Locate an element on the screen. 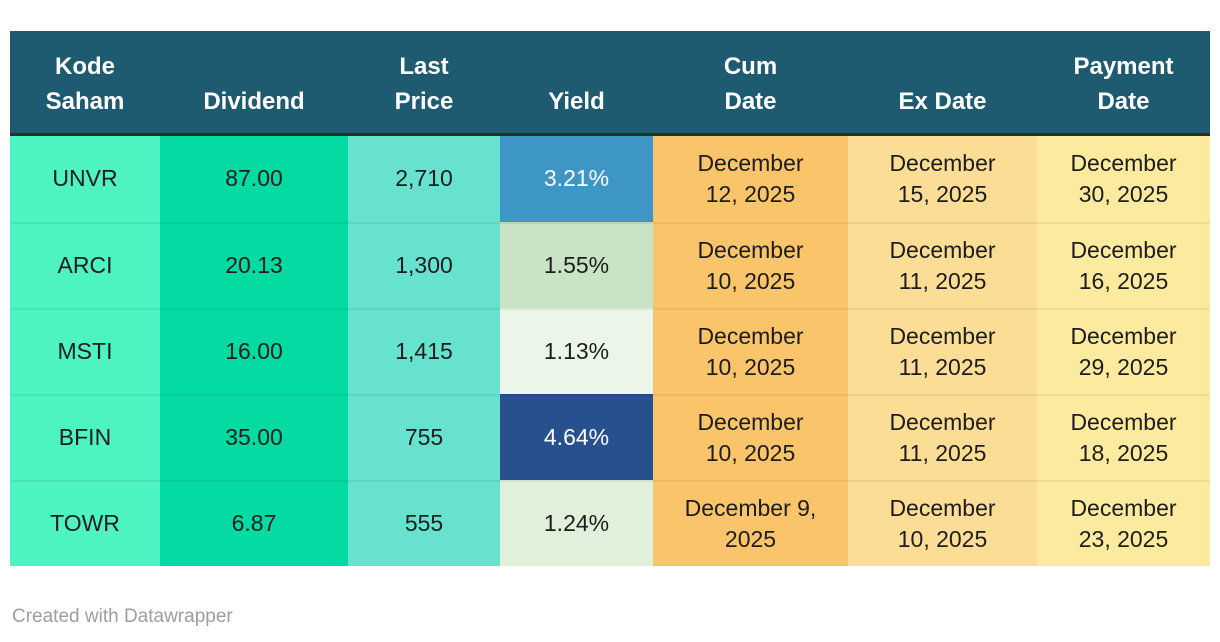  cell-yield: 4.64% is located at coordinates (576, 437).